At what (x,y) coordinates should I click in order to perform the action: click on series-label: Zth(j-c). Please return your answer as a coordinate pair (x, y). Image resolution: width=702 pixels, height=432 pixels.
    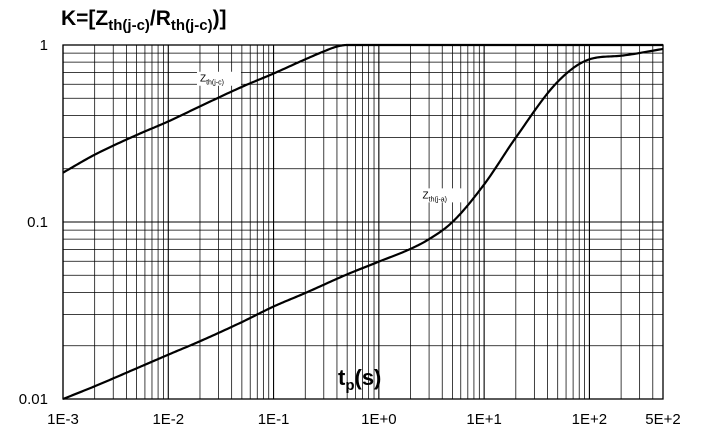
    Looking at the image, I should click on (212, 80).